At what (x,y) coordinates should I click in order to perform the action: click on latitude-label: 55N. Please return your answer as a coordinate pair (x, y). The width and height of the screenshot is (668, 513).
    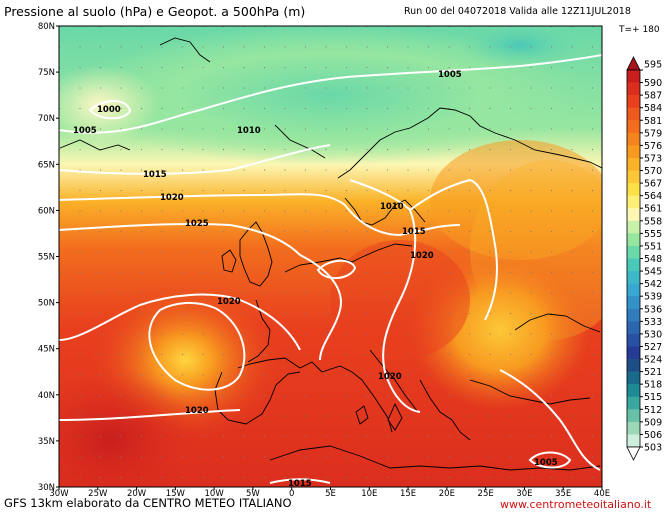
    Looking at the image, I should click on (46, 258).